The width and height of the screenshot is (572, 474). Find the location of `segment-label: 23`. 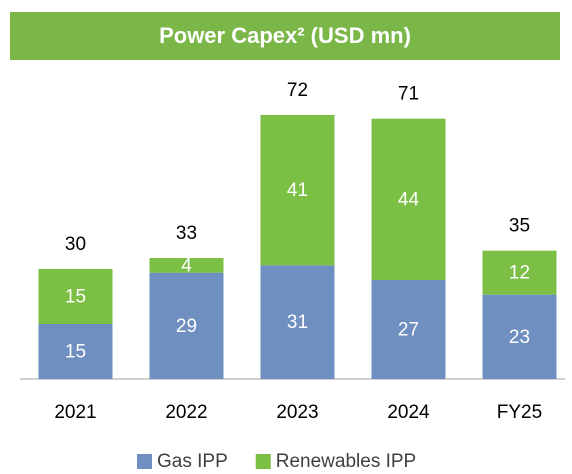

segment-label: 23 is located at coordinates (519, 337).